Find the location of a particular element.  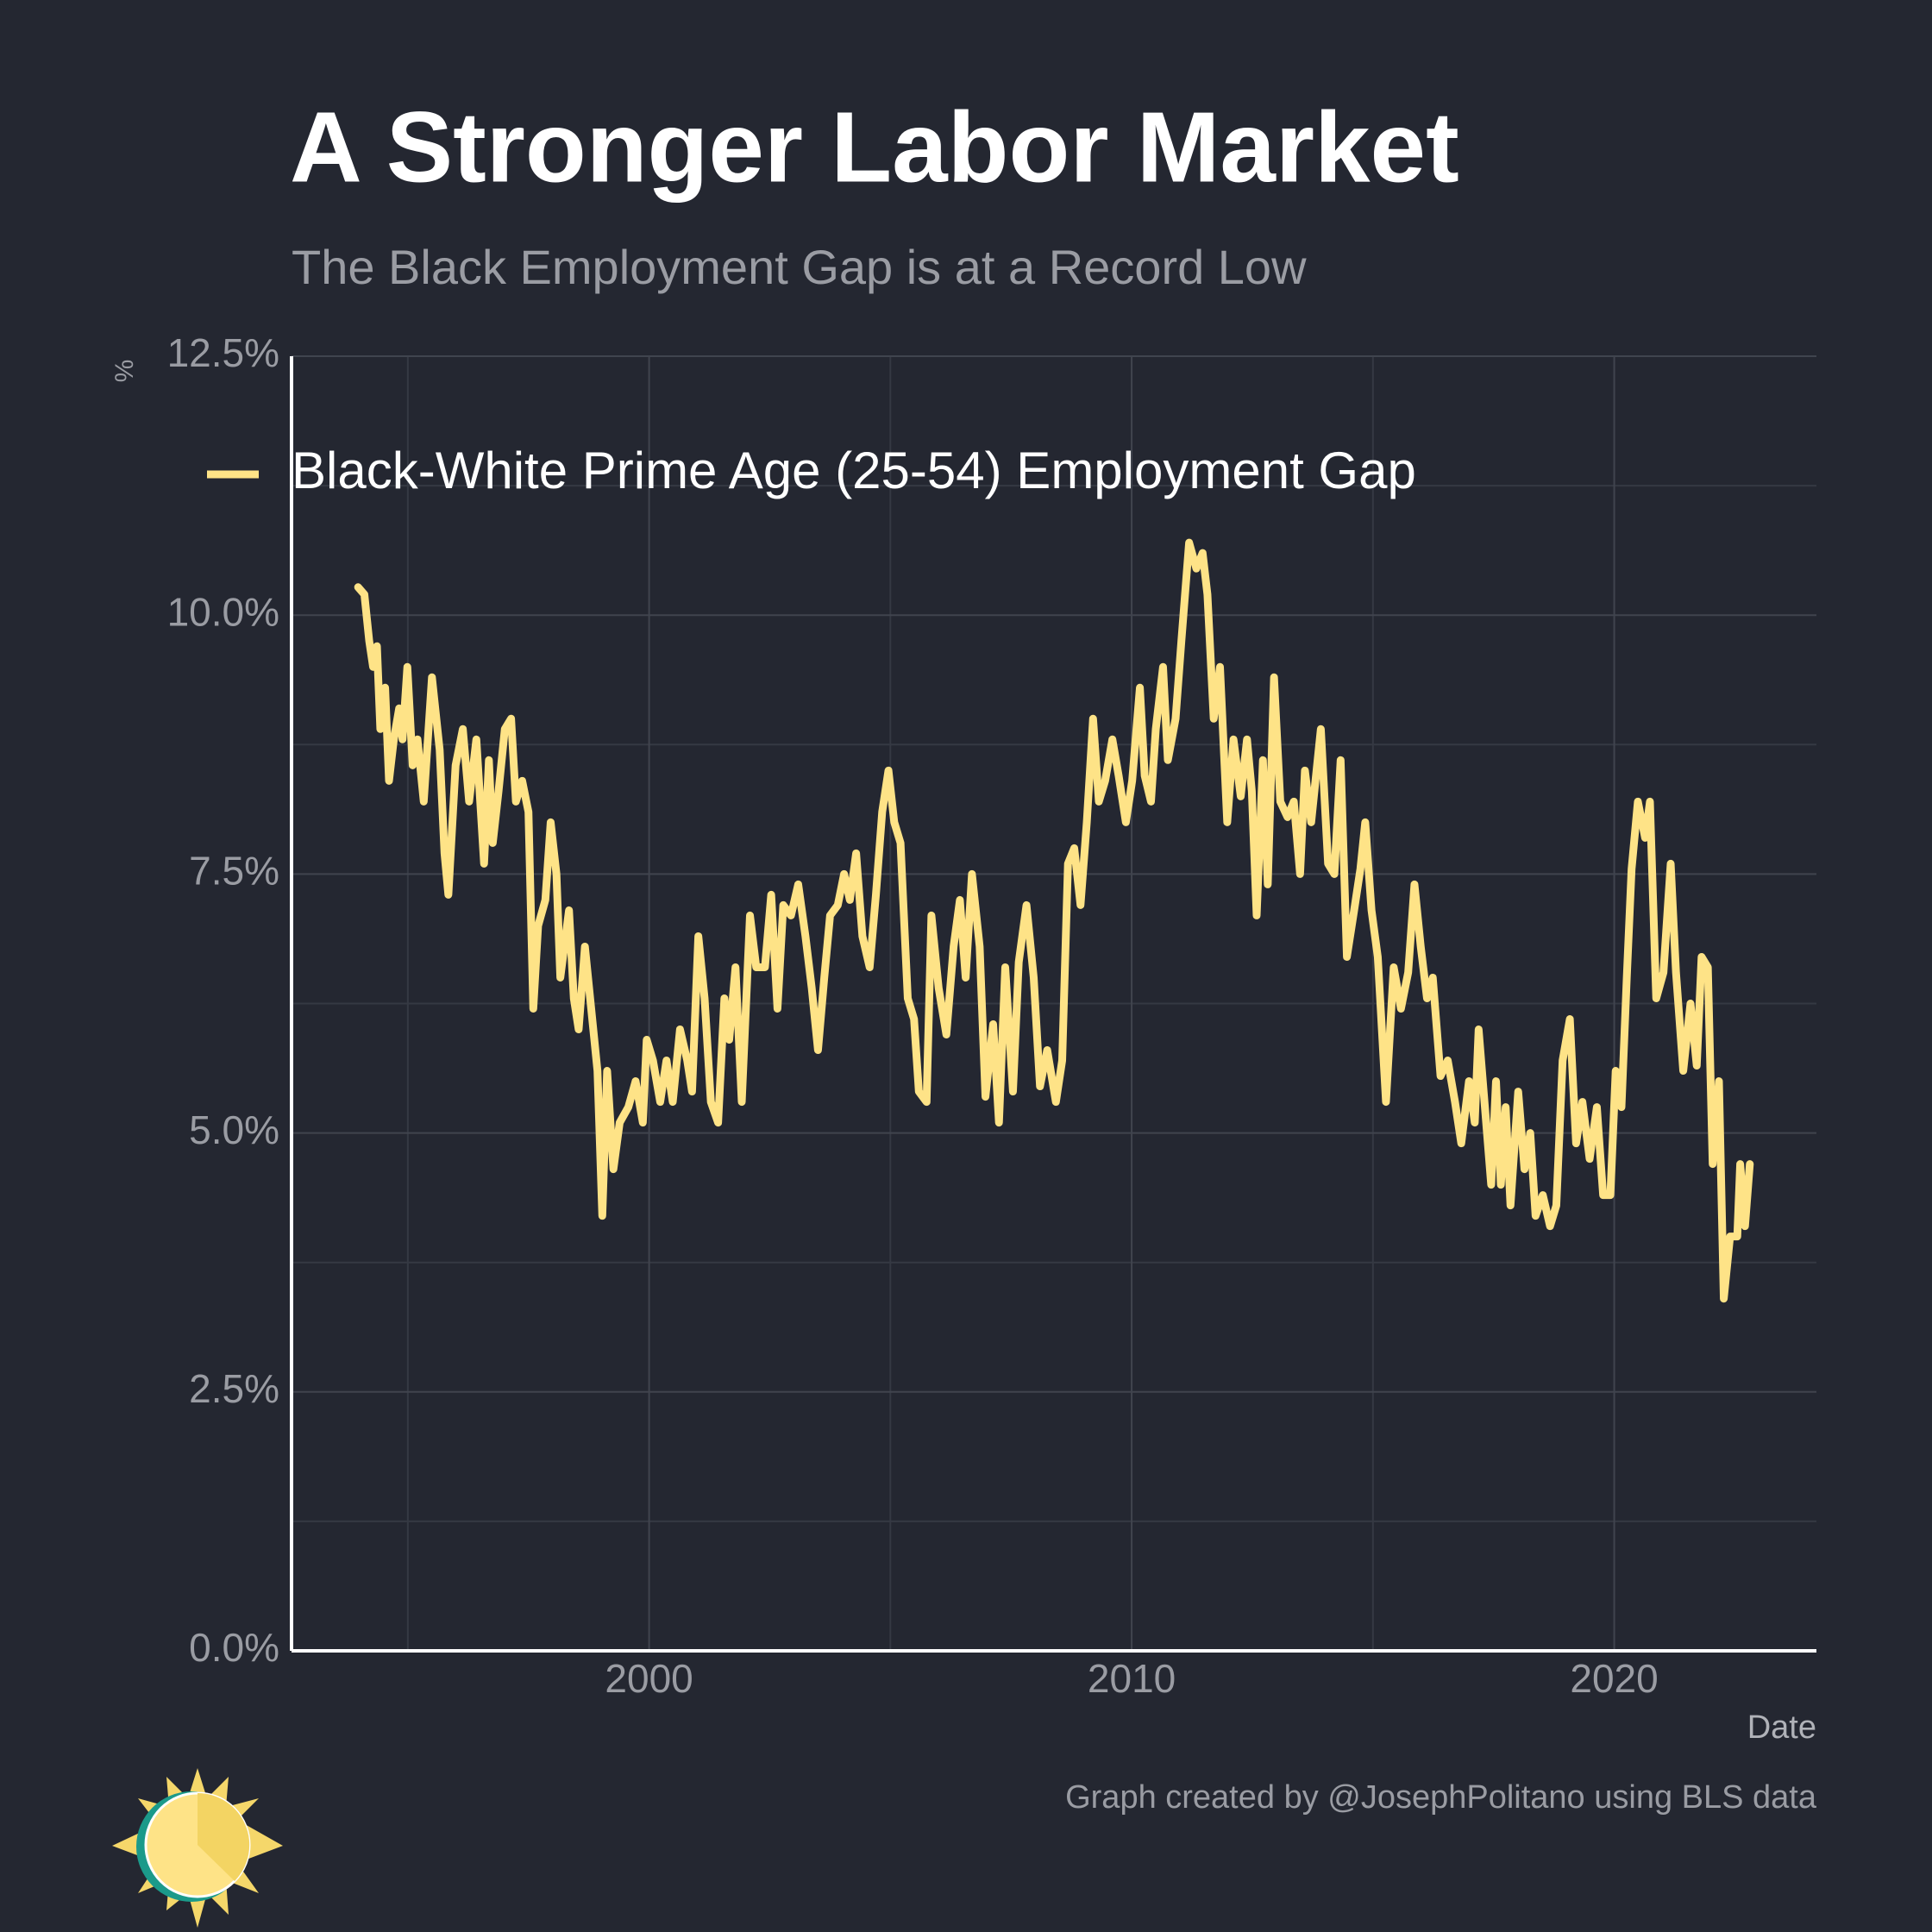

x-tick-label: 2010 is located at coordinates (1132, 1679).